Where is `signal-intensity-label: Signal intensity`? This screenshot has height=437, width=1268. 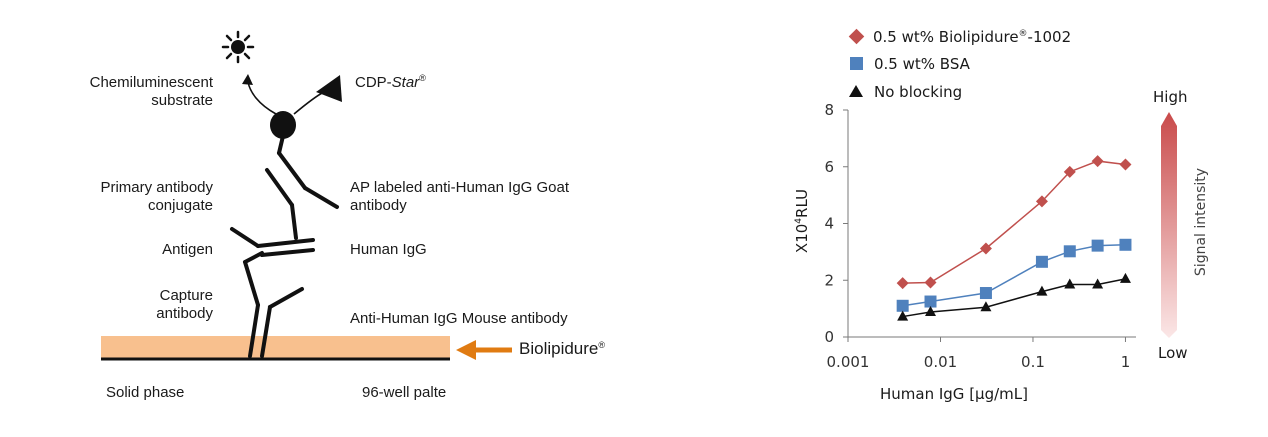
signal-intensity-label: Signal intensity is located at coordinates (1201, 222).